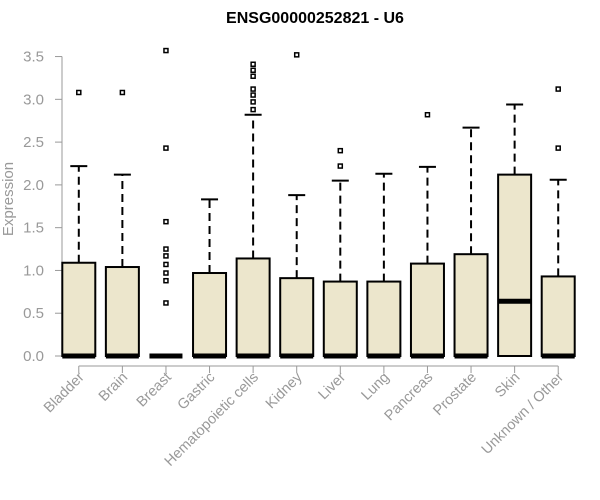  I want to click on box-skin, so click(515, 230).